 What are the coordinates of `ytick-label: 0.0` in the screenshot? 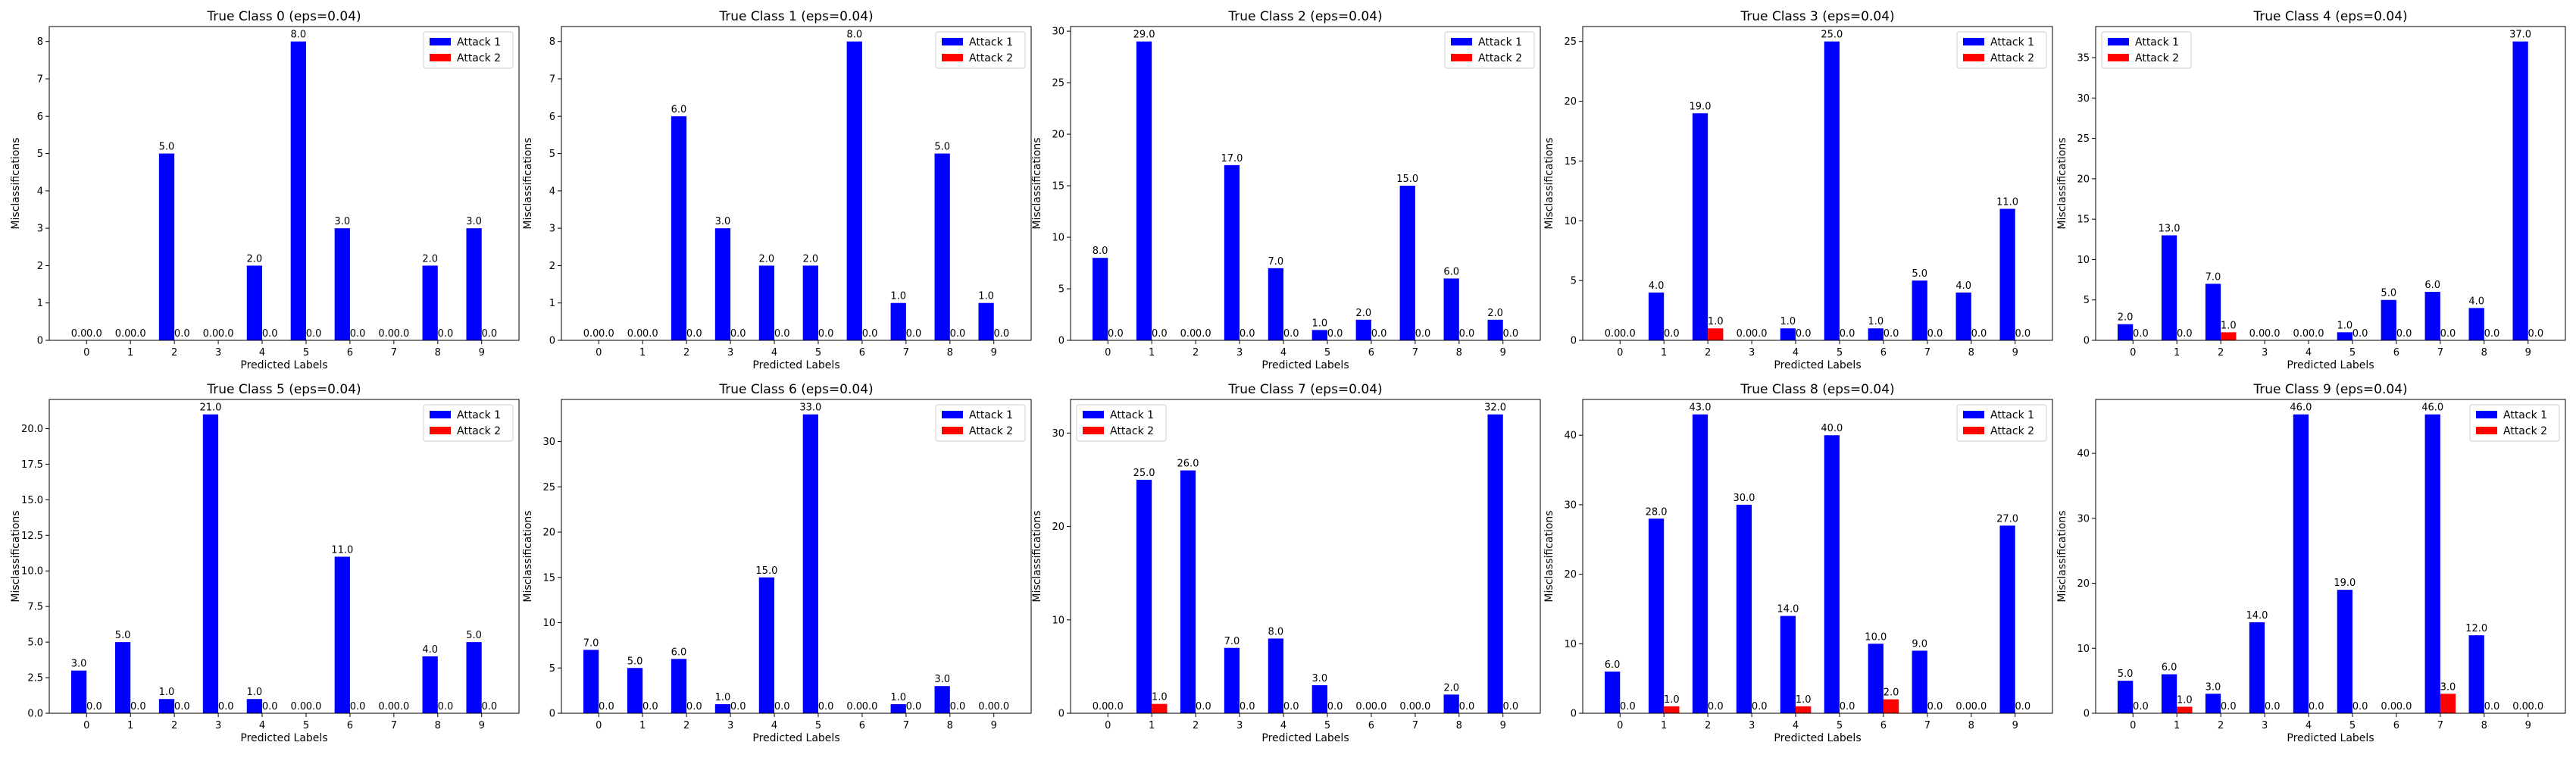 It's located at (35, 714).